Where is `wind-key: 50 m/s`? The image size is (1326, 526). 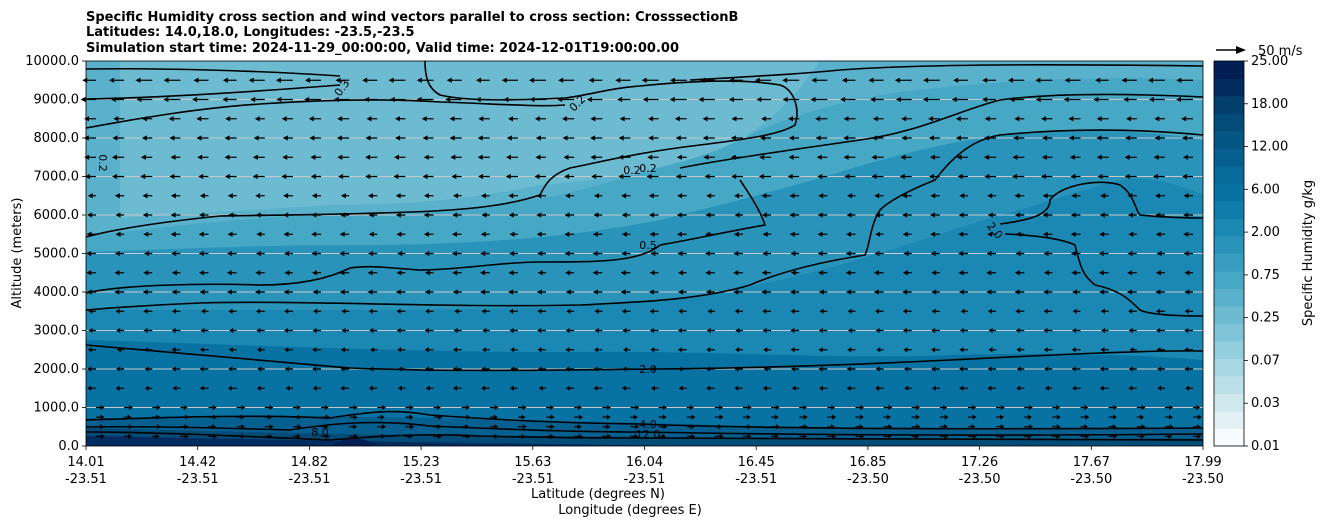 wind-key: 50 m/s is located at coordinates (1259, 51).